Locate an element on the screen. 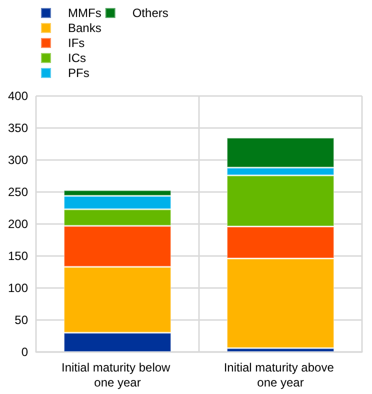 This screenshot has height=394, width=372. x-tick-label: Initial maturity below one year is located at coordinates (117, 375).